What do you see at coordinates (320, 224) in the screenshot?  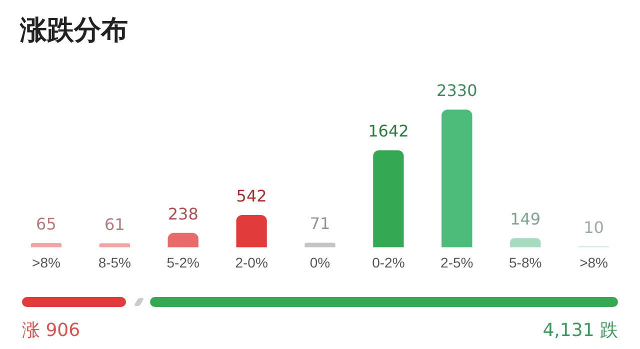 I see `data-label: 71` at bounding box center [320, 224].